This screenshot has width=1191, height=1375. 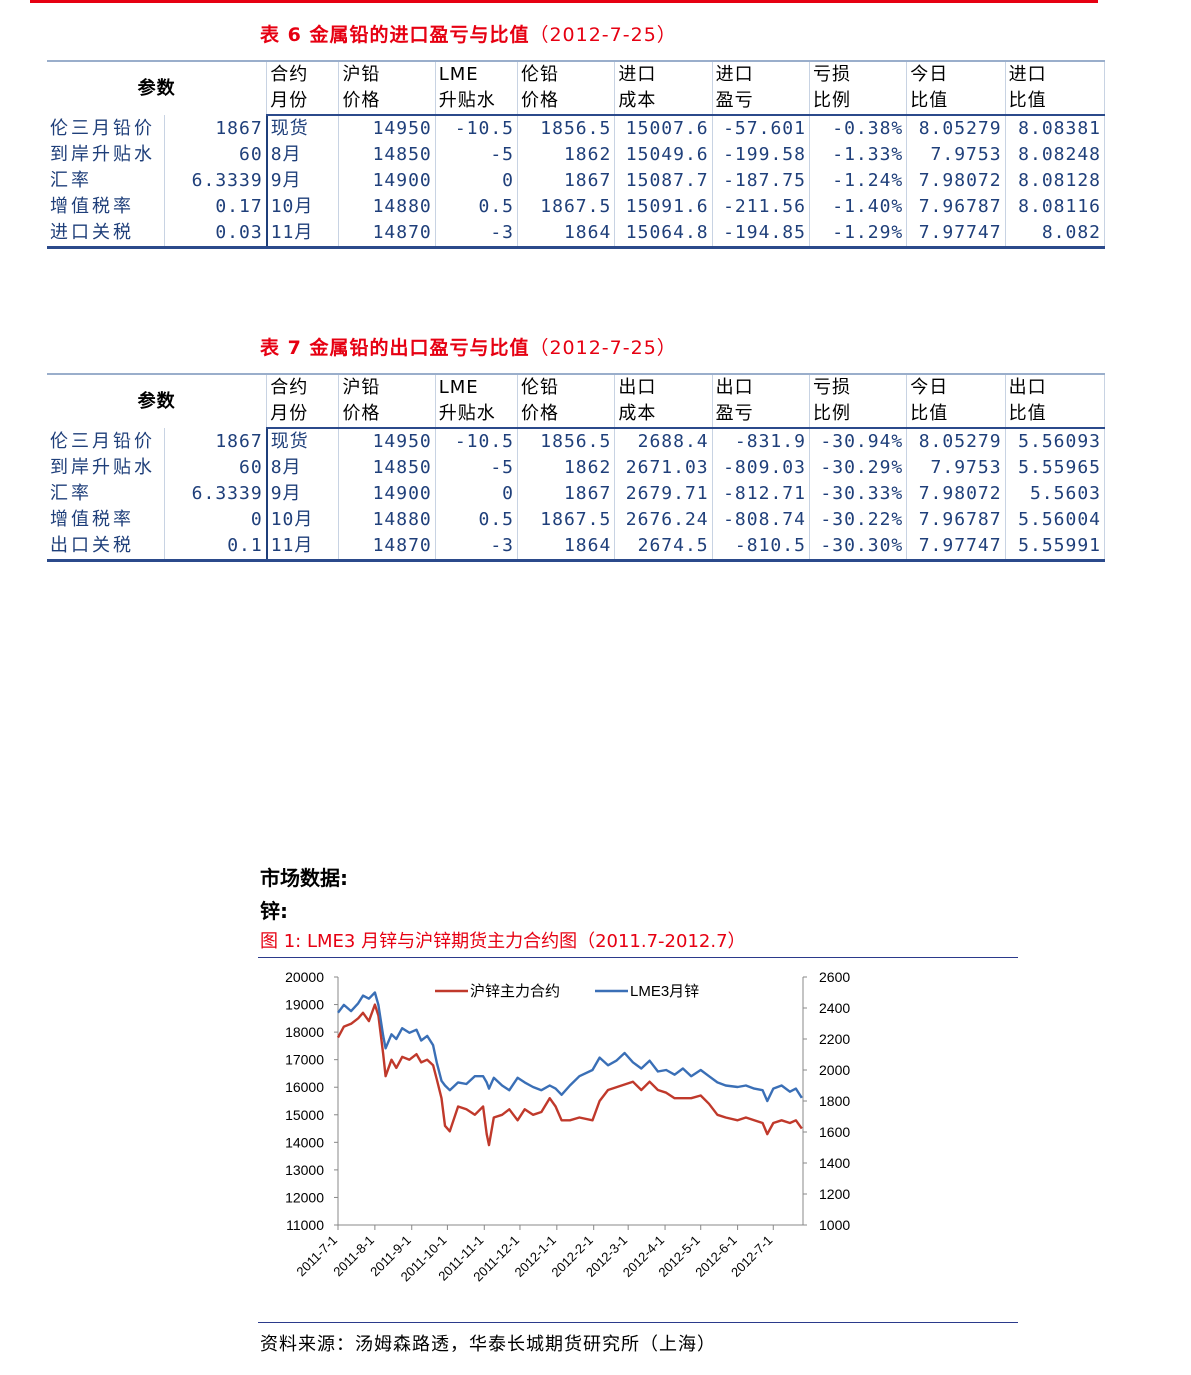 What do you see at coordinates (303, 155) in the screenshot?
I see `table-cell: 8月` at bounding box center [303, 155].